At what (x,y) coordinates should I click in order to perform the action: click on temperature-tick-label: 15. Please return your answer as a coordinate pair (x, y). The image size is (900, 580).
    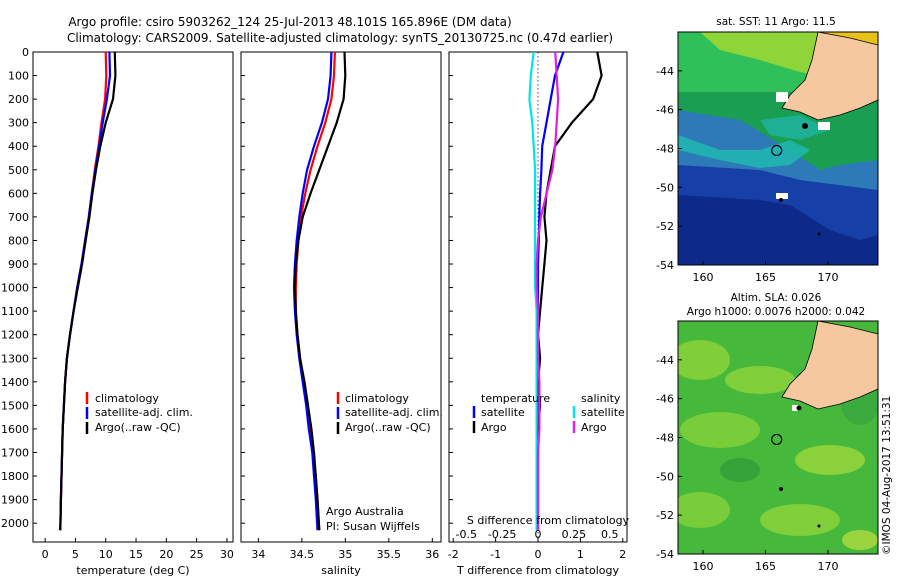
    Looking at the image, I should click on (136, 554).